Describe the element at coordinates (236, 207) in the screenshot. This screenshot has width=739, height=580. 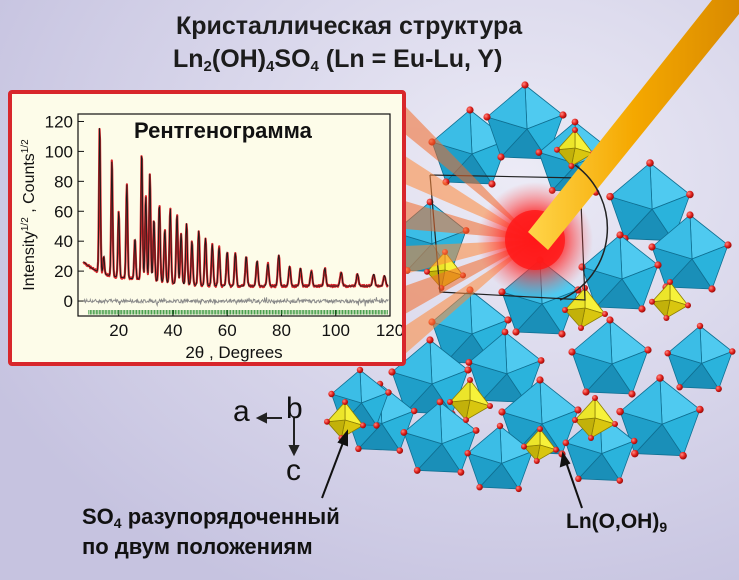
I see `calculated-series` at that location.